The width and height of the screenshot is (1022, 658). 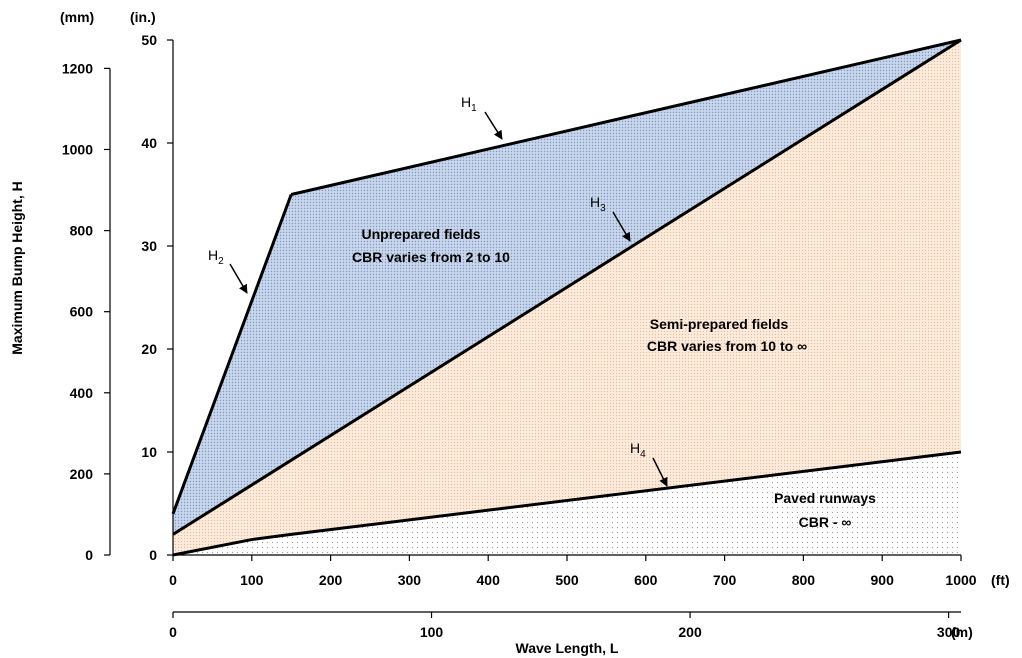 What do you see at coordinates (331, 580) in the screenshot?
I see `x-tick-label-ft: 200` at bounding box center [331, 580].